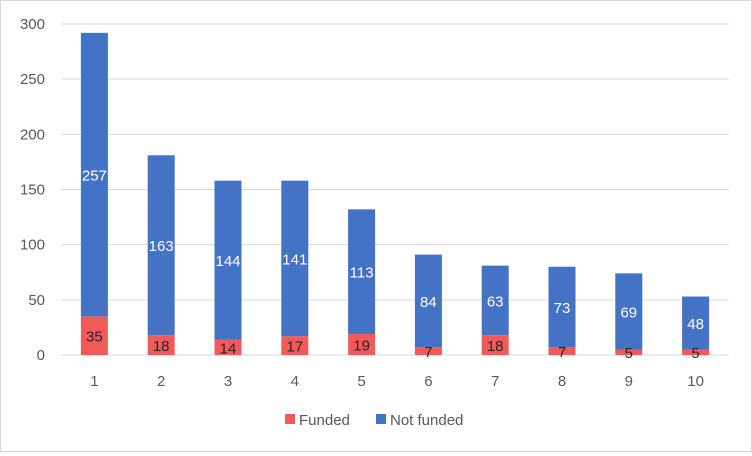 The height and width of the screenshot is (456, 752). What do you see at coordinates (36, 300) in the screenshot?
I see `y-tick-label: 50` at bounding box center [36, 300].